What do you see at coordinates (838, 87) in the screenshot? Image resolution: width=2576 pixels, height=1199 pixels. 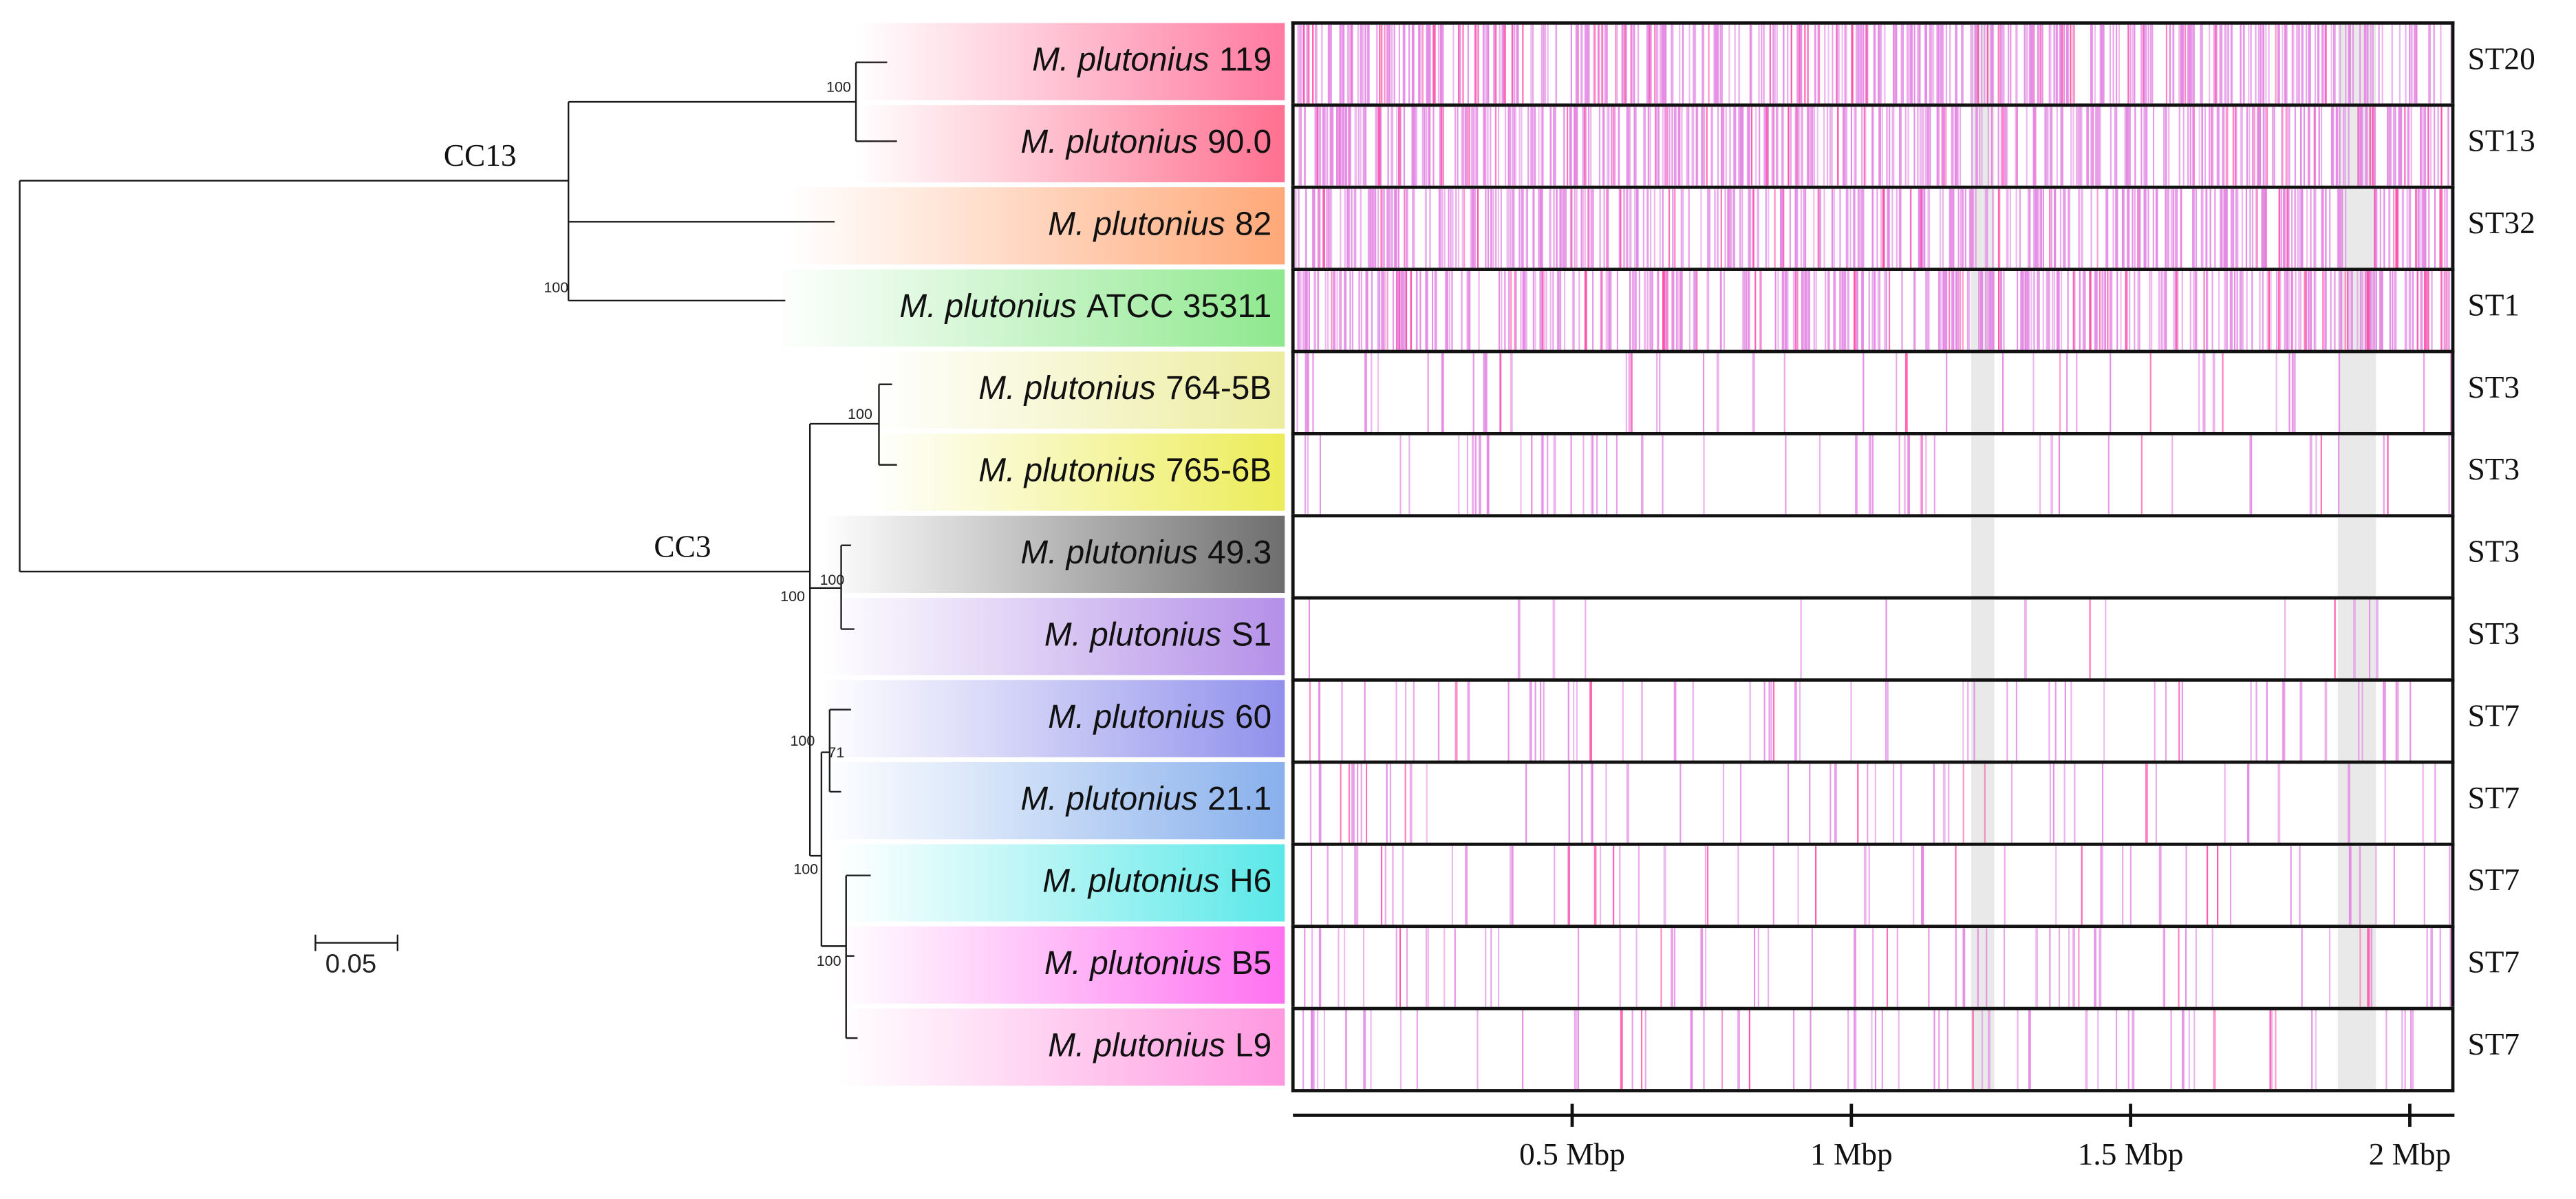 I see `bootstrap-value: 100` at bounding box center [838, 87].